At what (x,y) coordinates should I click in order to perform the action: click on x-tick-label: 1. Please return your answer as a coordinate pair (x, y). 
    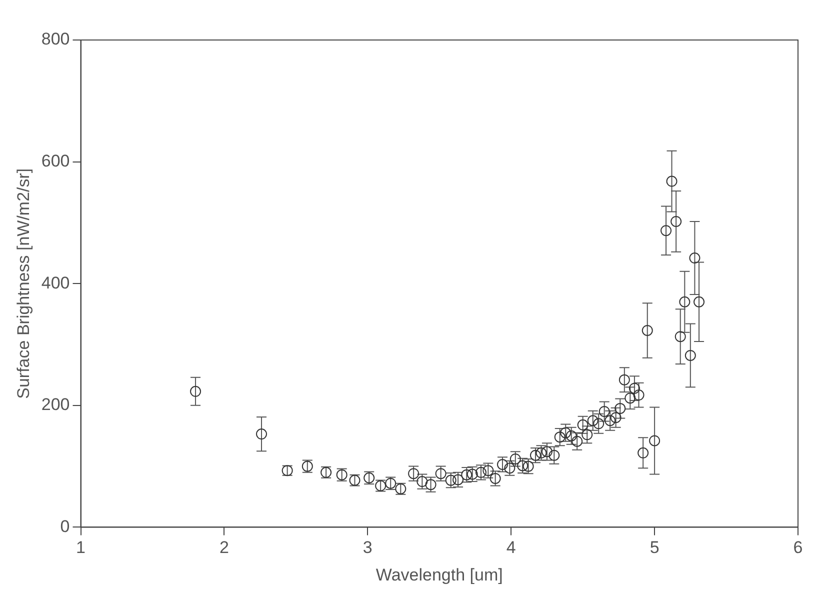
    Looking at the image, I should click on (81, 548).